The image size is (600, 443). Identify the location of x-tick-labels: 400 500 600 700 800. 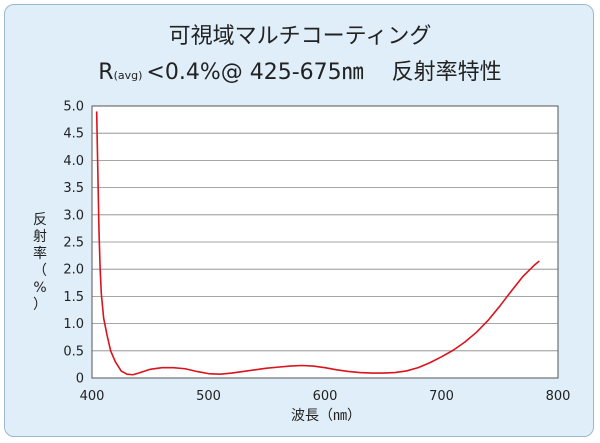
(325, 396).